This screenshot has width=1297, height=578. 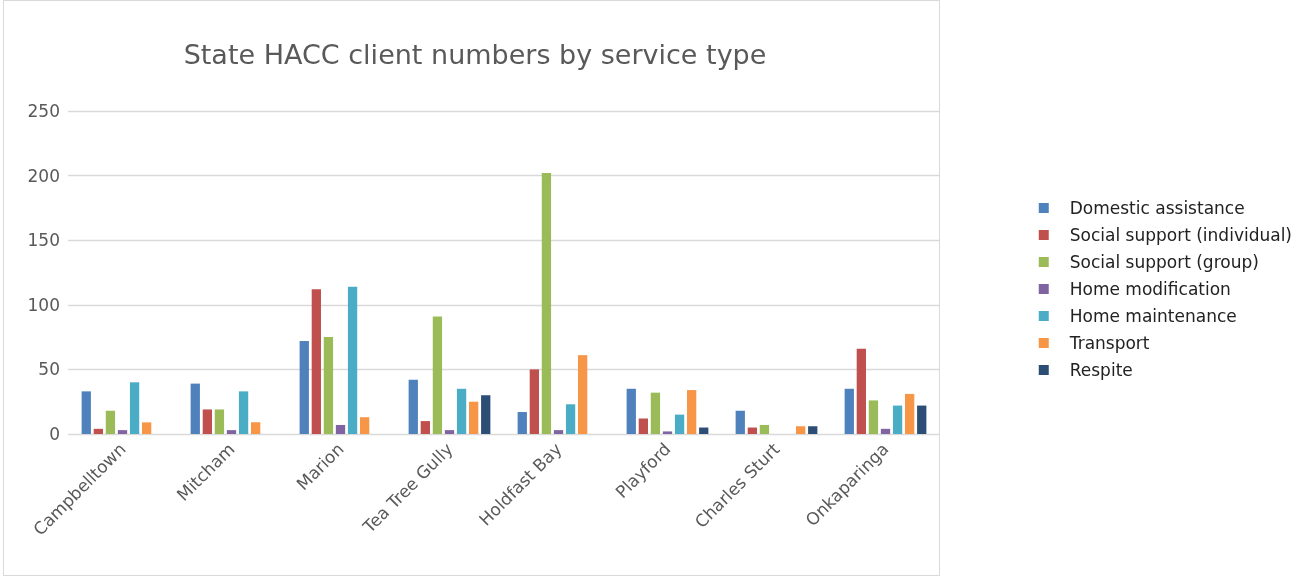 I want to click on legend-label: Respite, so click(x=1101, y=370).